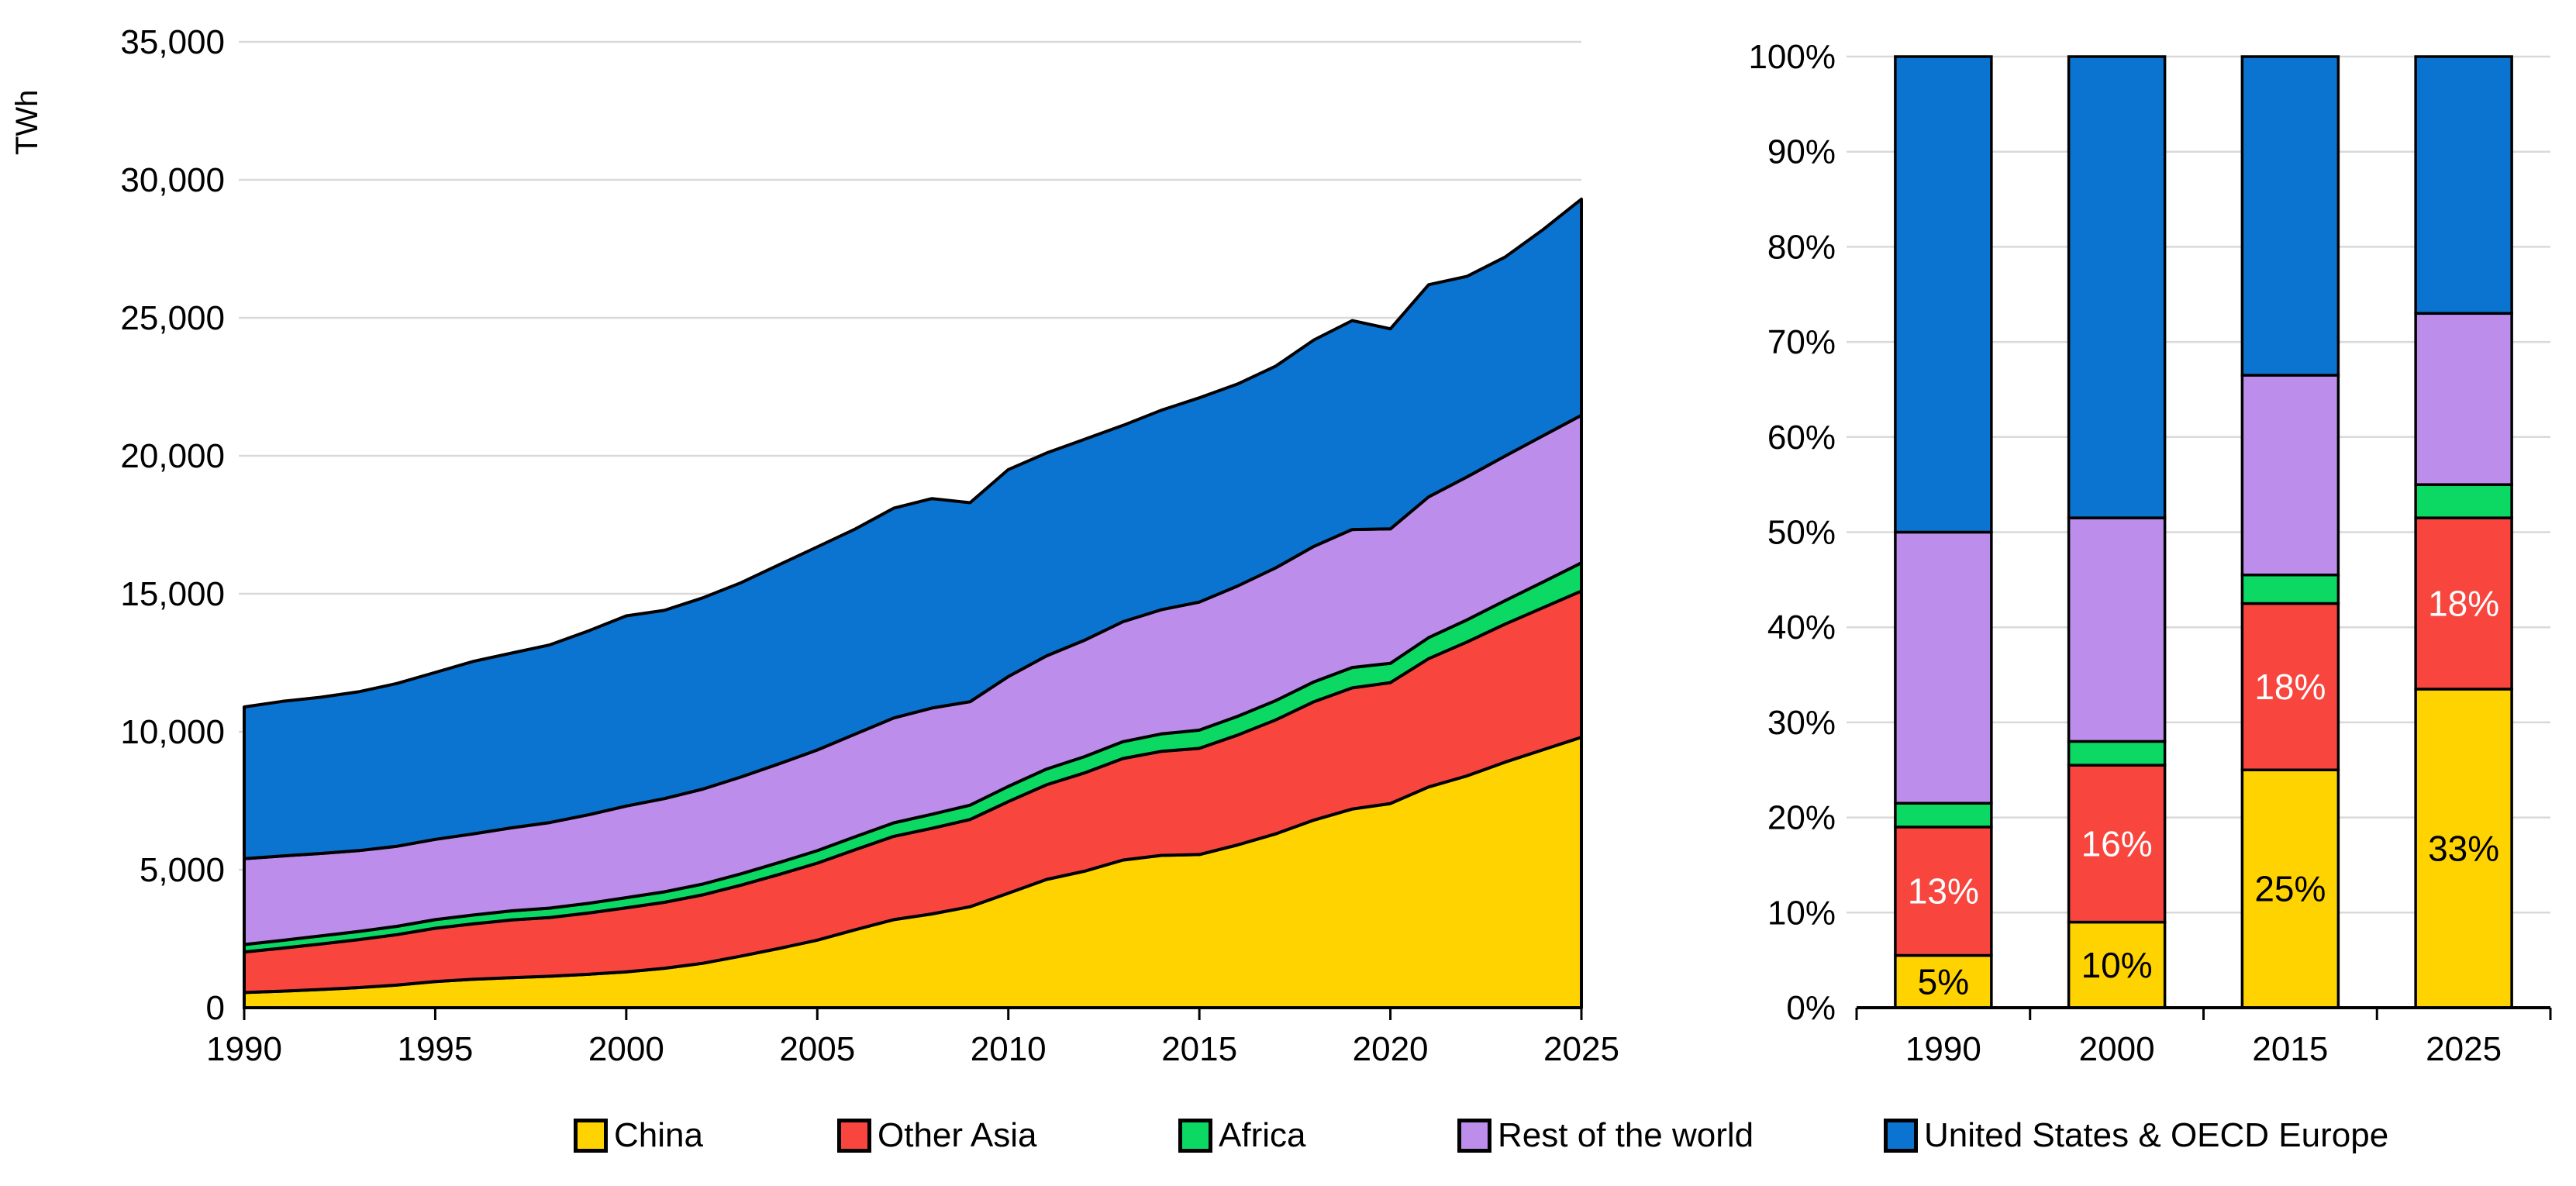 The width and height of the screenshot is (2576, 1186). What do you see at coordinates (817, 1049) in the screenshot?
I see `x-tick-label: 2005` at bounding box center [817, 1049].